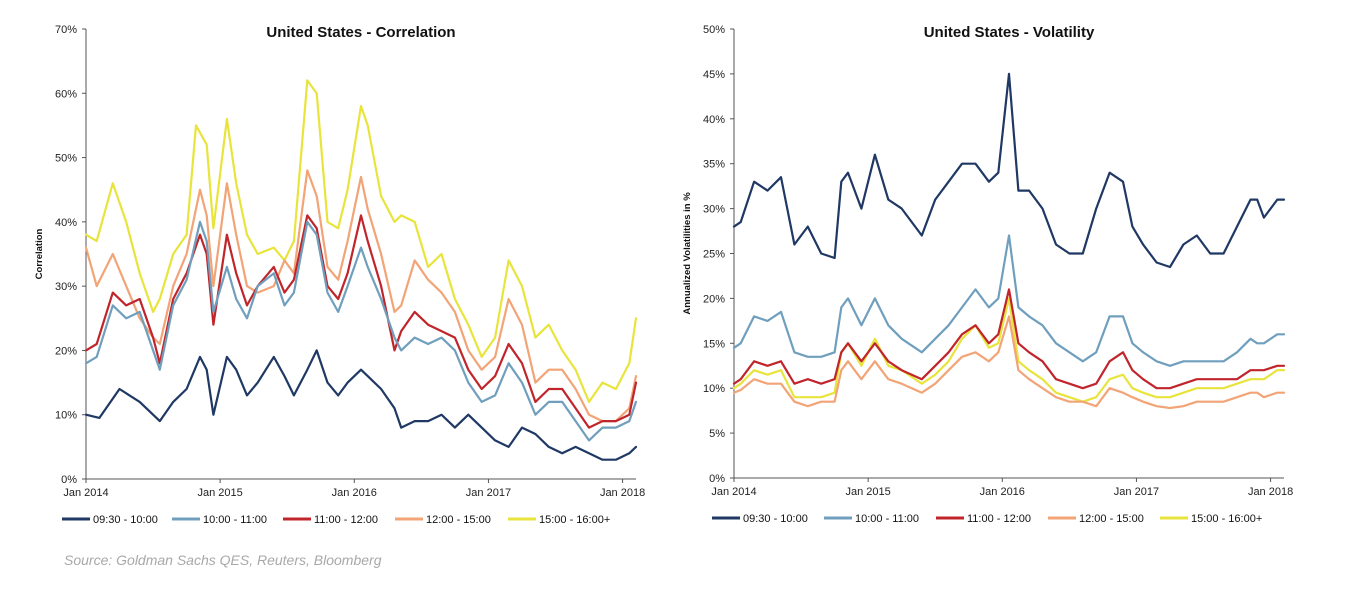 The height and width of the screenshot is (594, 1352). Describe the element at coordinates (714, 389) in the screenshot. I see `volatility-y-tick-label: 10%` at that location.